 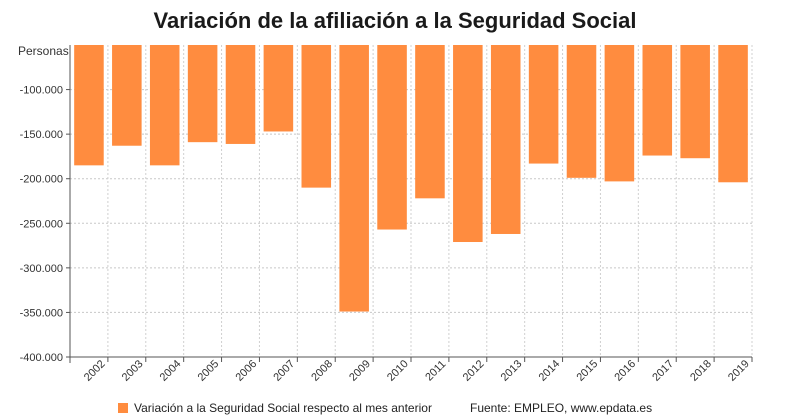 What do you see at coordinates (41, 269) in the screenshot?
I see `y-tick-label: -300.000` at bounding box center [41, 269].